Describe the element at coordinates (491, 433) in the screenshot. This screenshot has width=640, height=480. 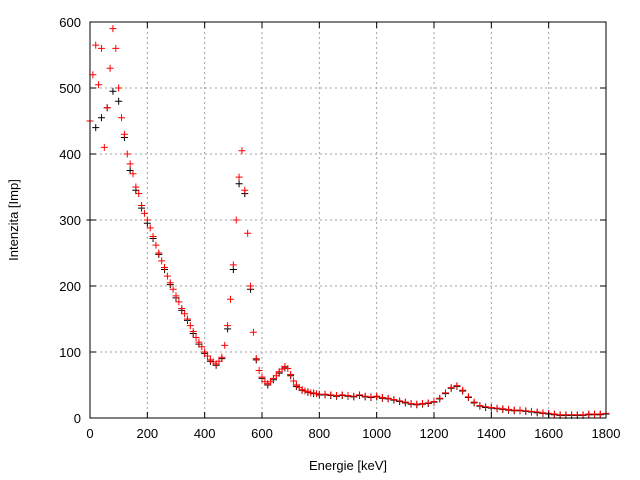
I see `x-tick-label: 1400` at that location.